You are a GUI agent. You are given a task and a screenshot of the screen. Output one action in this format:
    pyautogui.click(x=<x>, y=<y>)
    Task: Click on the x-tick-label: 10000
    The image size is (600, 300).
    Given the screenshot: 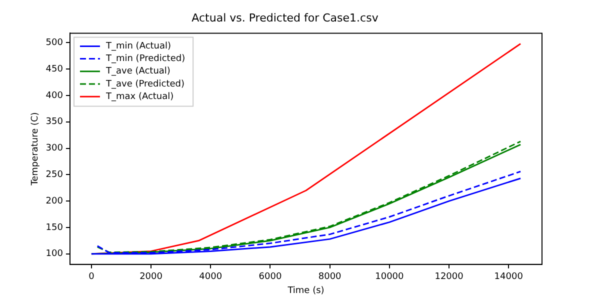 What is the action you would take?
    pyautogui.click(x=389, y=277)
    